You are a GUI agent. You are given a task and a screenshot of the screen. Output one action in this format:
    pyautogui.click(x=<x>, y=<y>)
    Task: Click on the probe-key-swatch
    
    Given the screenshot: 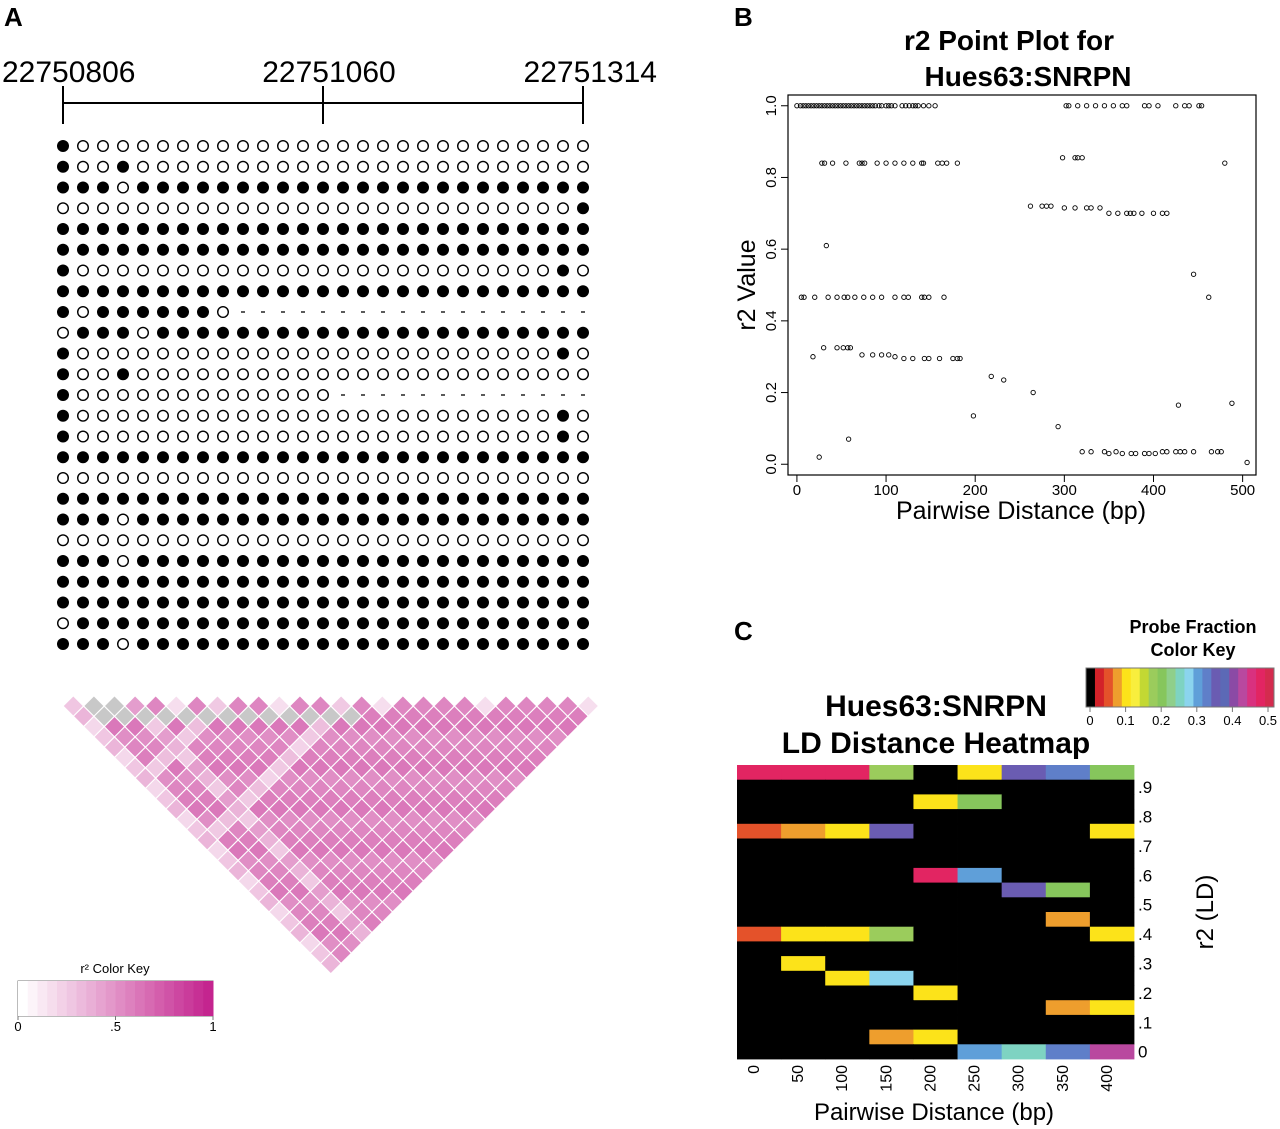 What is the action you would take?
    pyautogui.click(x=1099, y=687)
    